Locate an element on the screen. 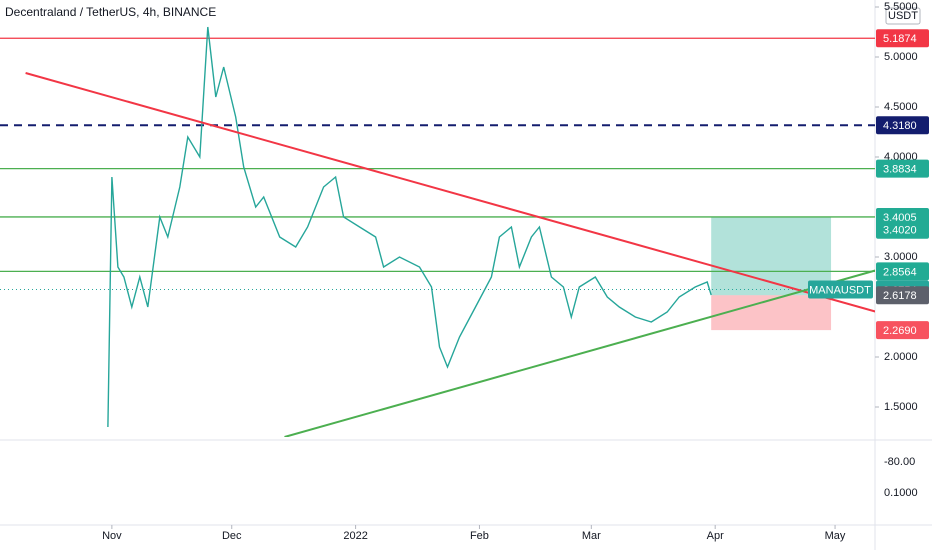 Image resolution: width=932 pixels, height=550 pixels. loss-zone is located at coordinates (771, 313).